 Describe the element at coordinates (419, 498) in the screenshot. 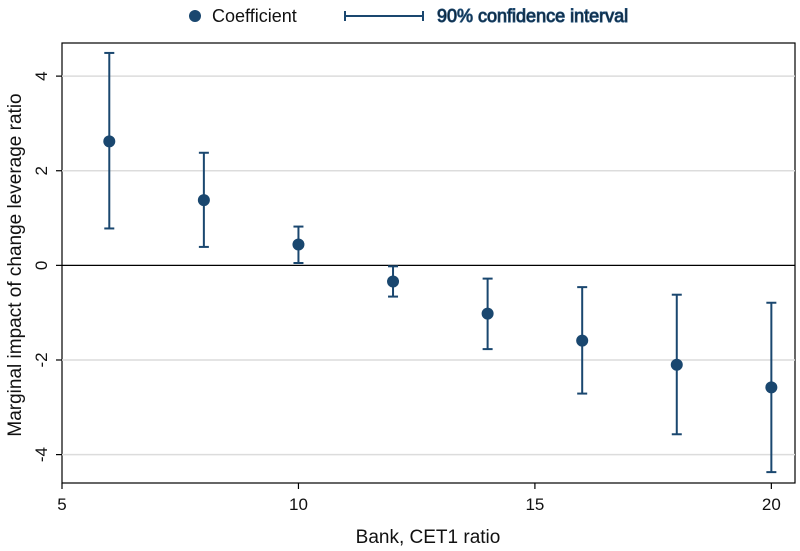

I see `x-axis: 5 10 15 20` at that location.